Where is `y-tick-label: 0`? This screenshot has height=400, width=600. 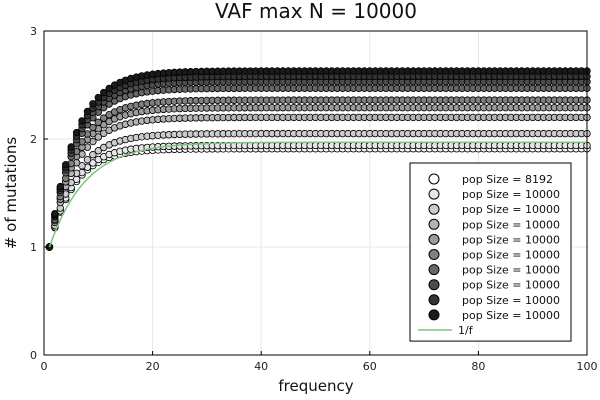
y-tick-label: 0 is located at coordinates (33, 355).